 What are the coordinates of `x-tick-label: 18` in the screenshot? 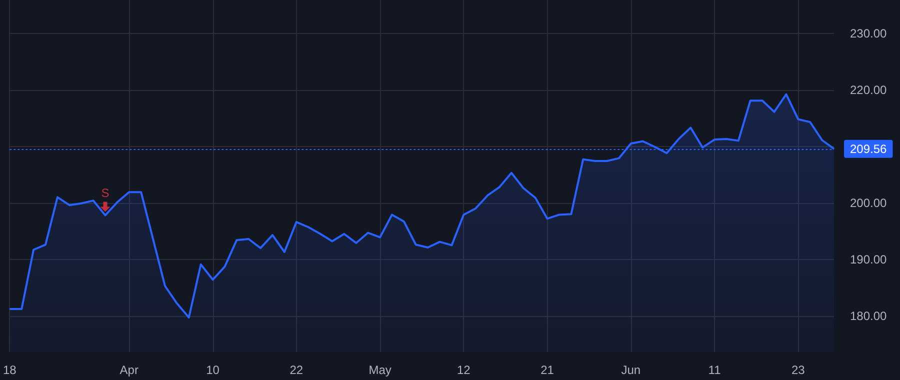 It's located at (9, 370).